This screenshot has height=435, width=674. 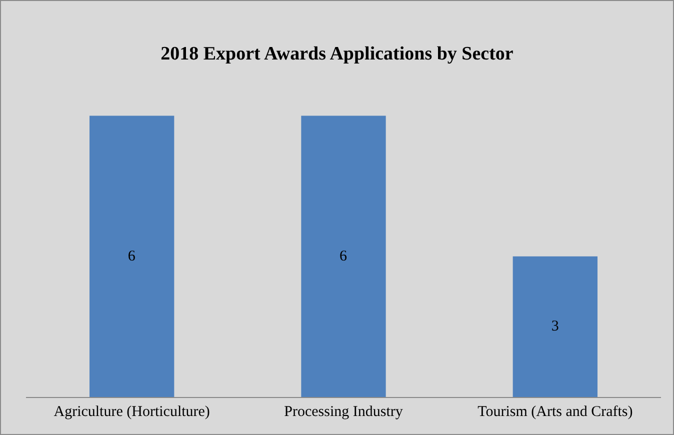 I want to click on x-tick-label: Tourism (Arts and Crafts), so click(x=555, y=412).